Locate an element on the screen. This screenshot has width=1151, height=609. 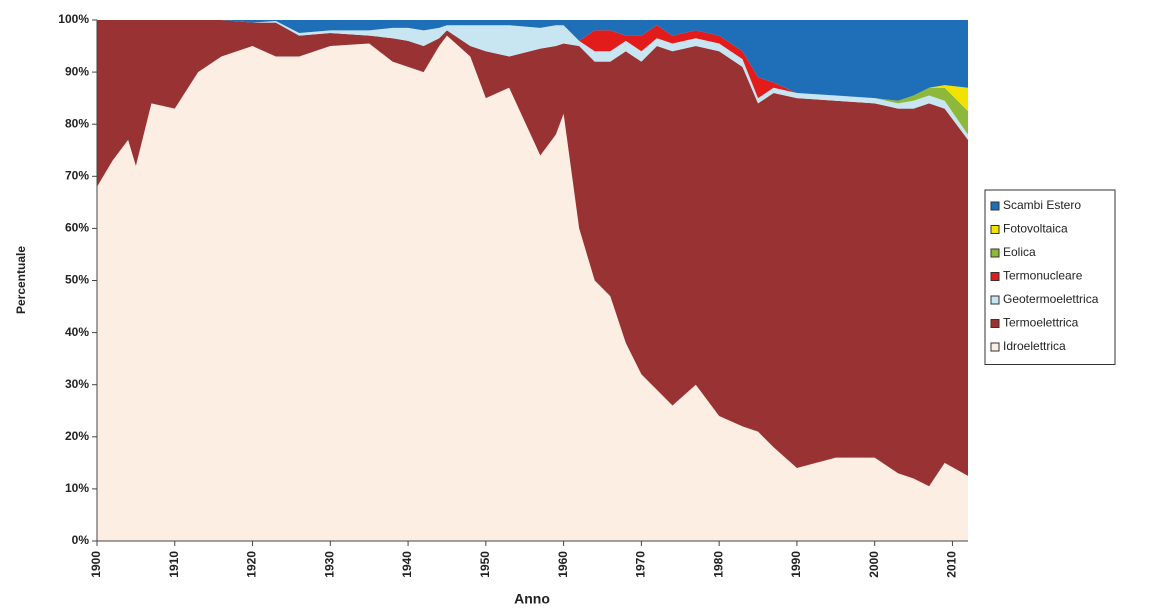
legend-box is located at coordinates (1050, 277).